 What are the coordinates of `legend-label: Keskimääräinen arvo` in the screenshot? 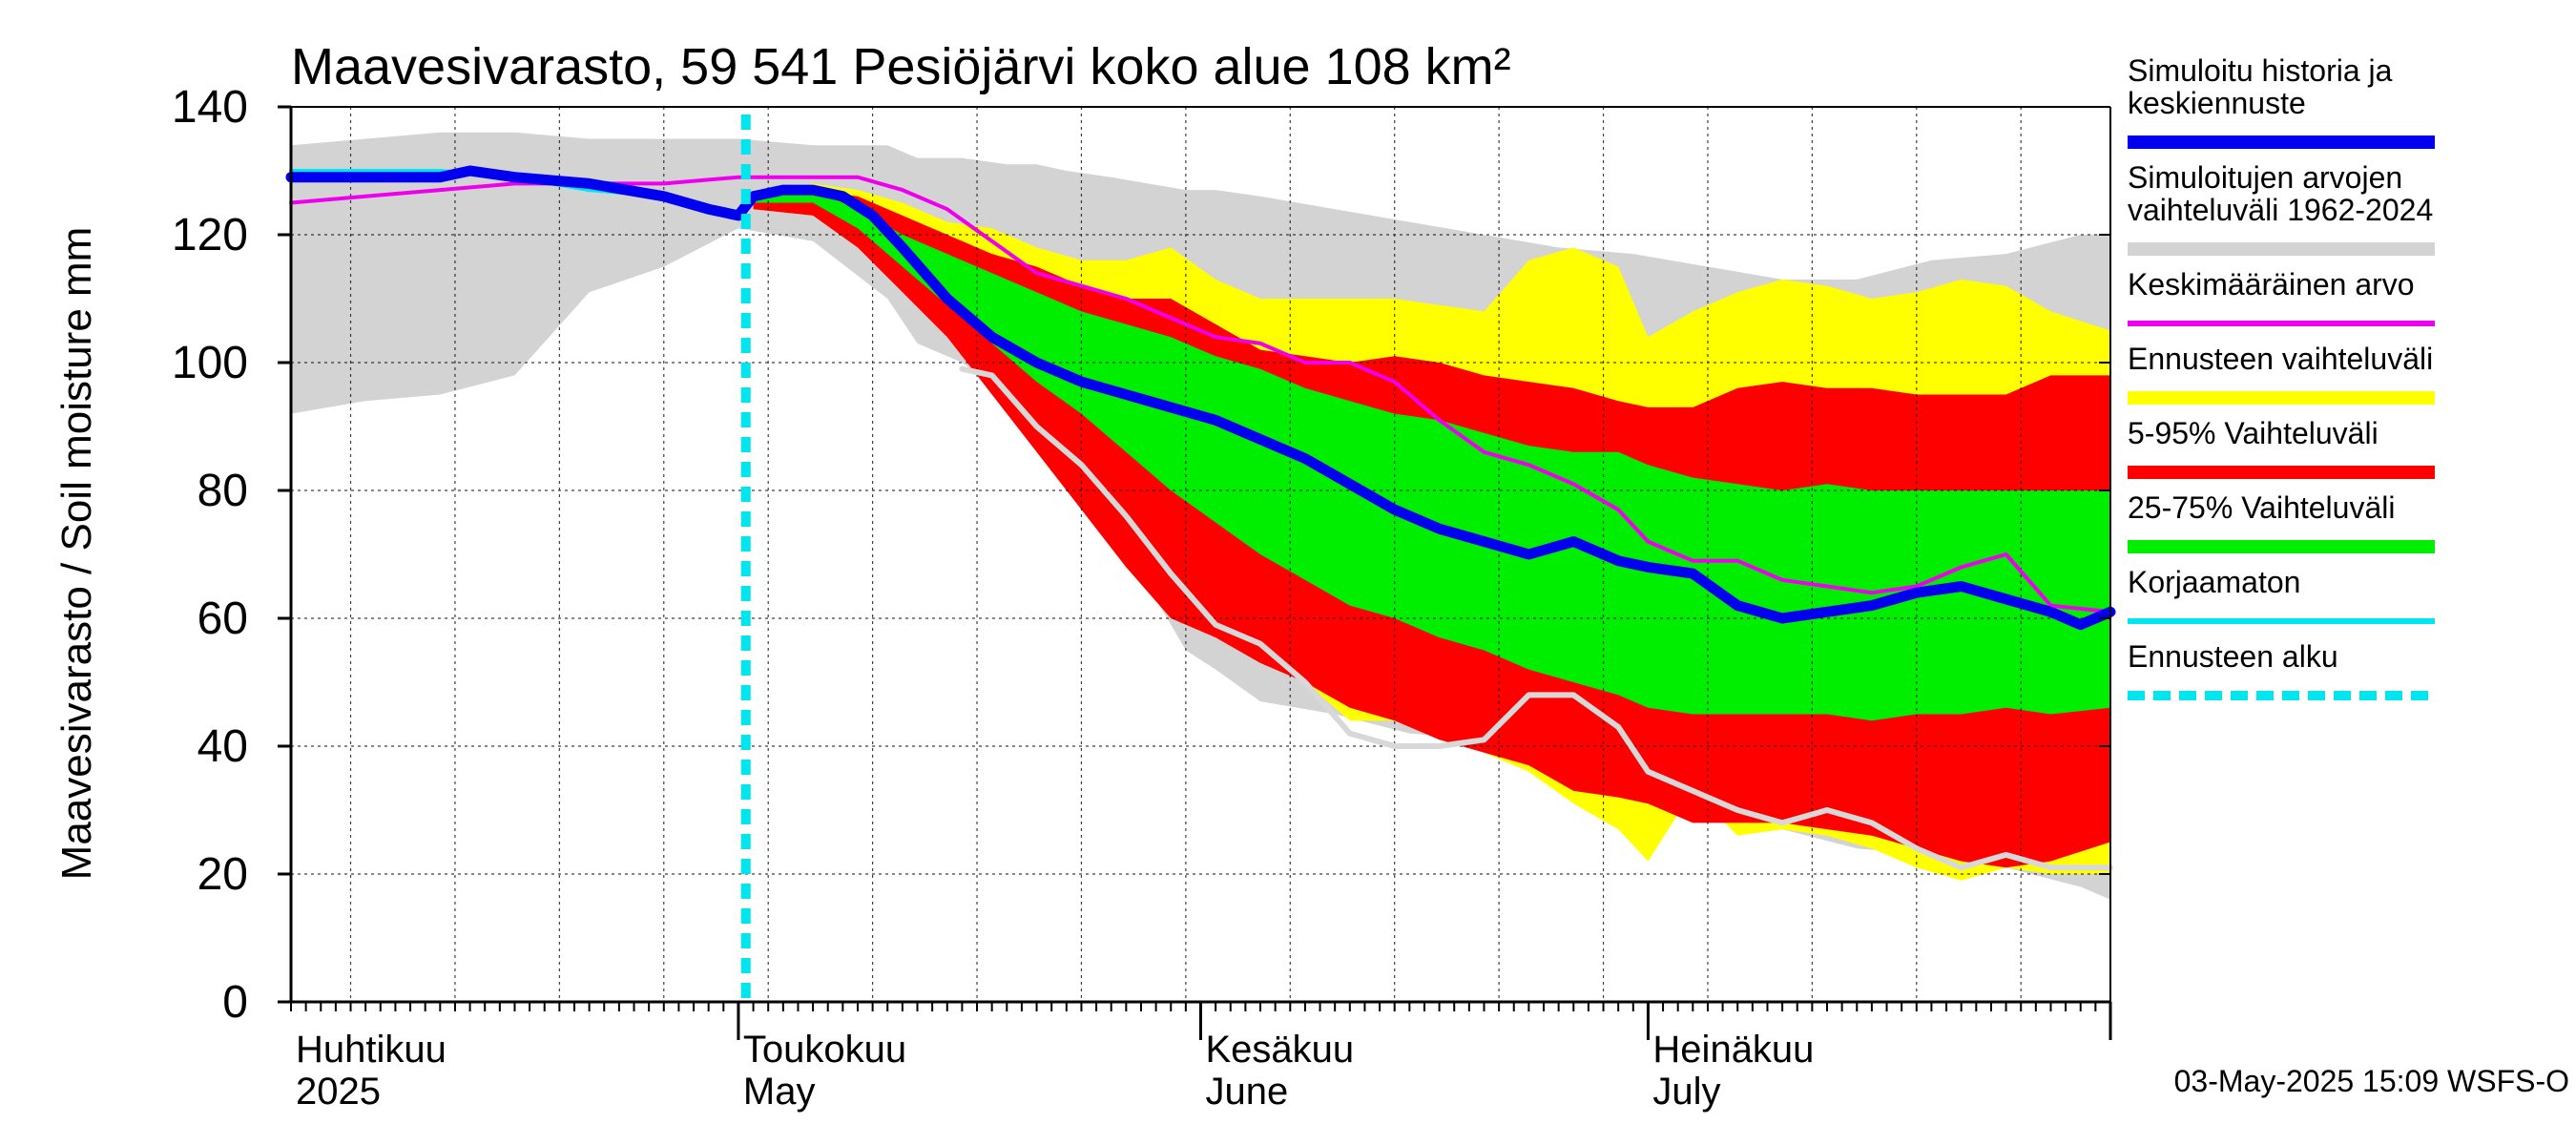 It's located at (2271, 284).